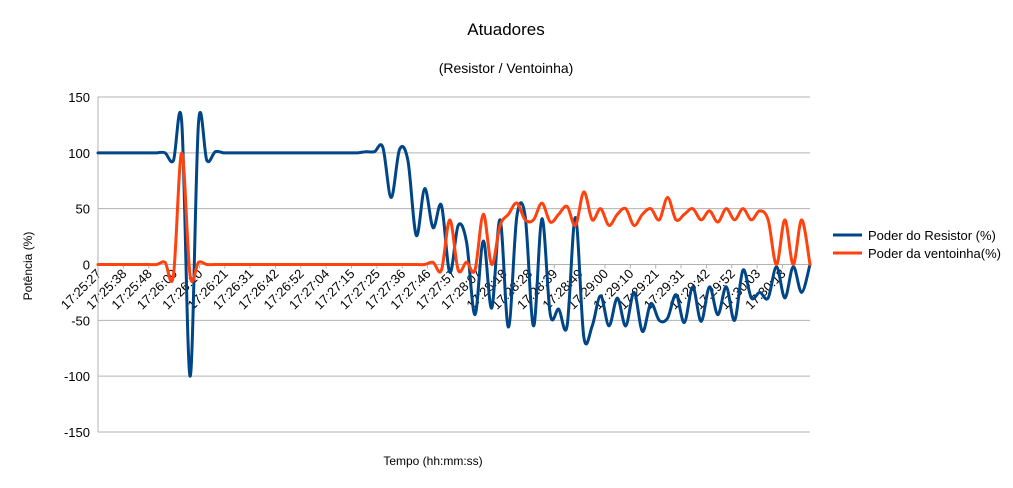 This screenshot has height=488, width=1013. Describe the element at coordinates (79, 153) in the screenshot. I see `y-tick-label: 100` at that location.